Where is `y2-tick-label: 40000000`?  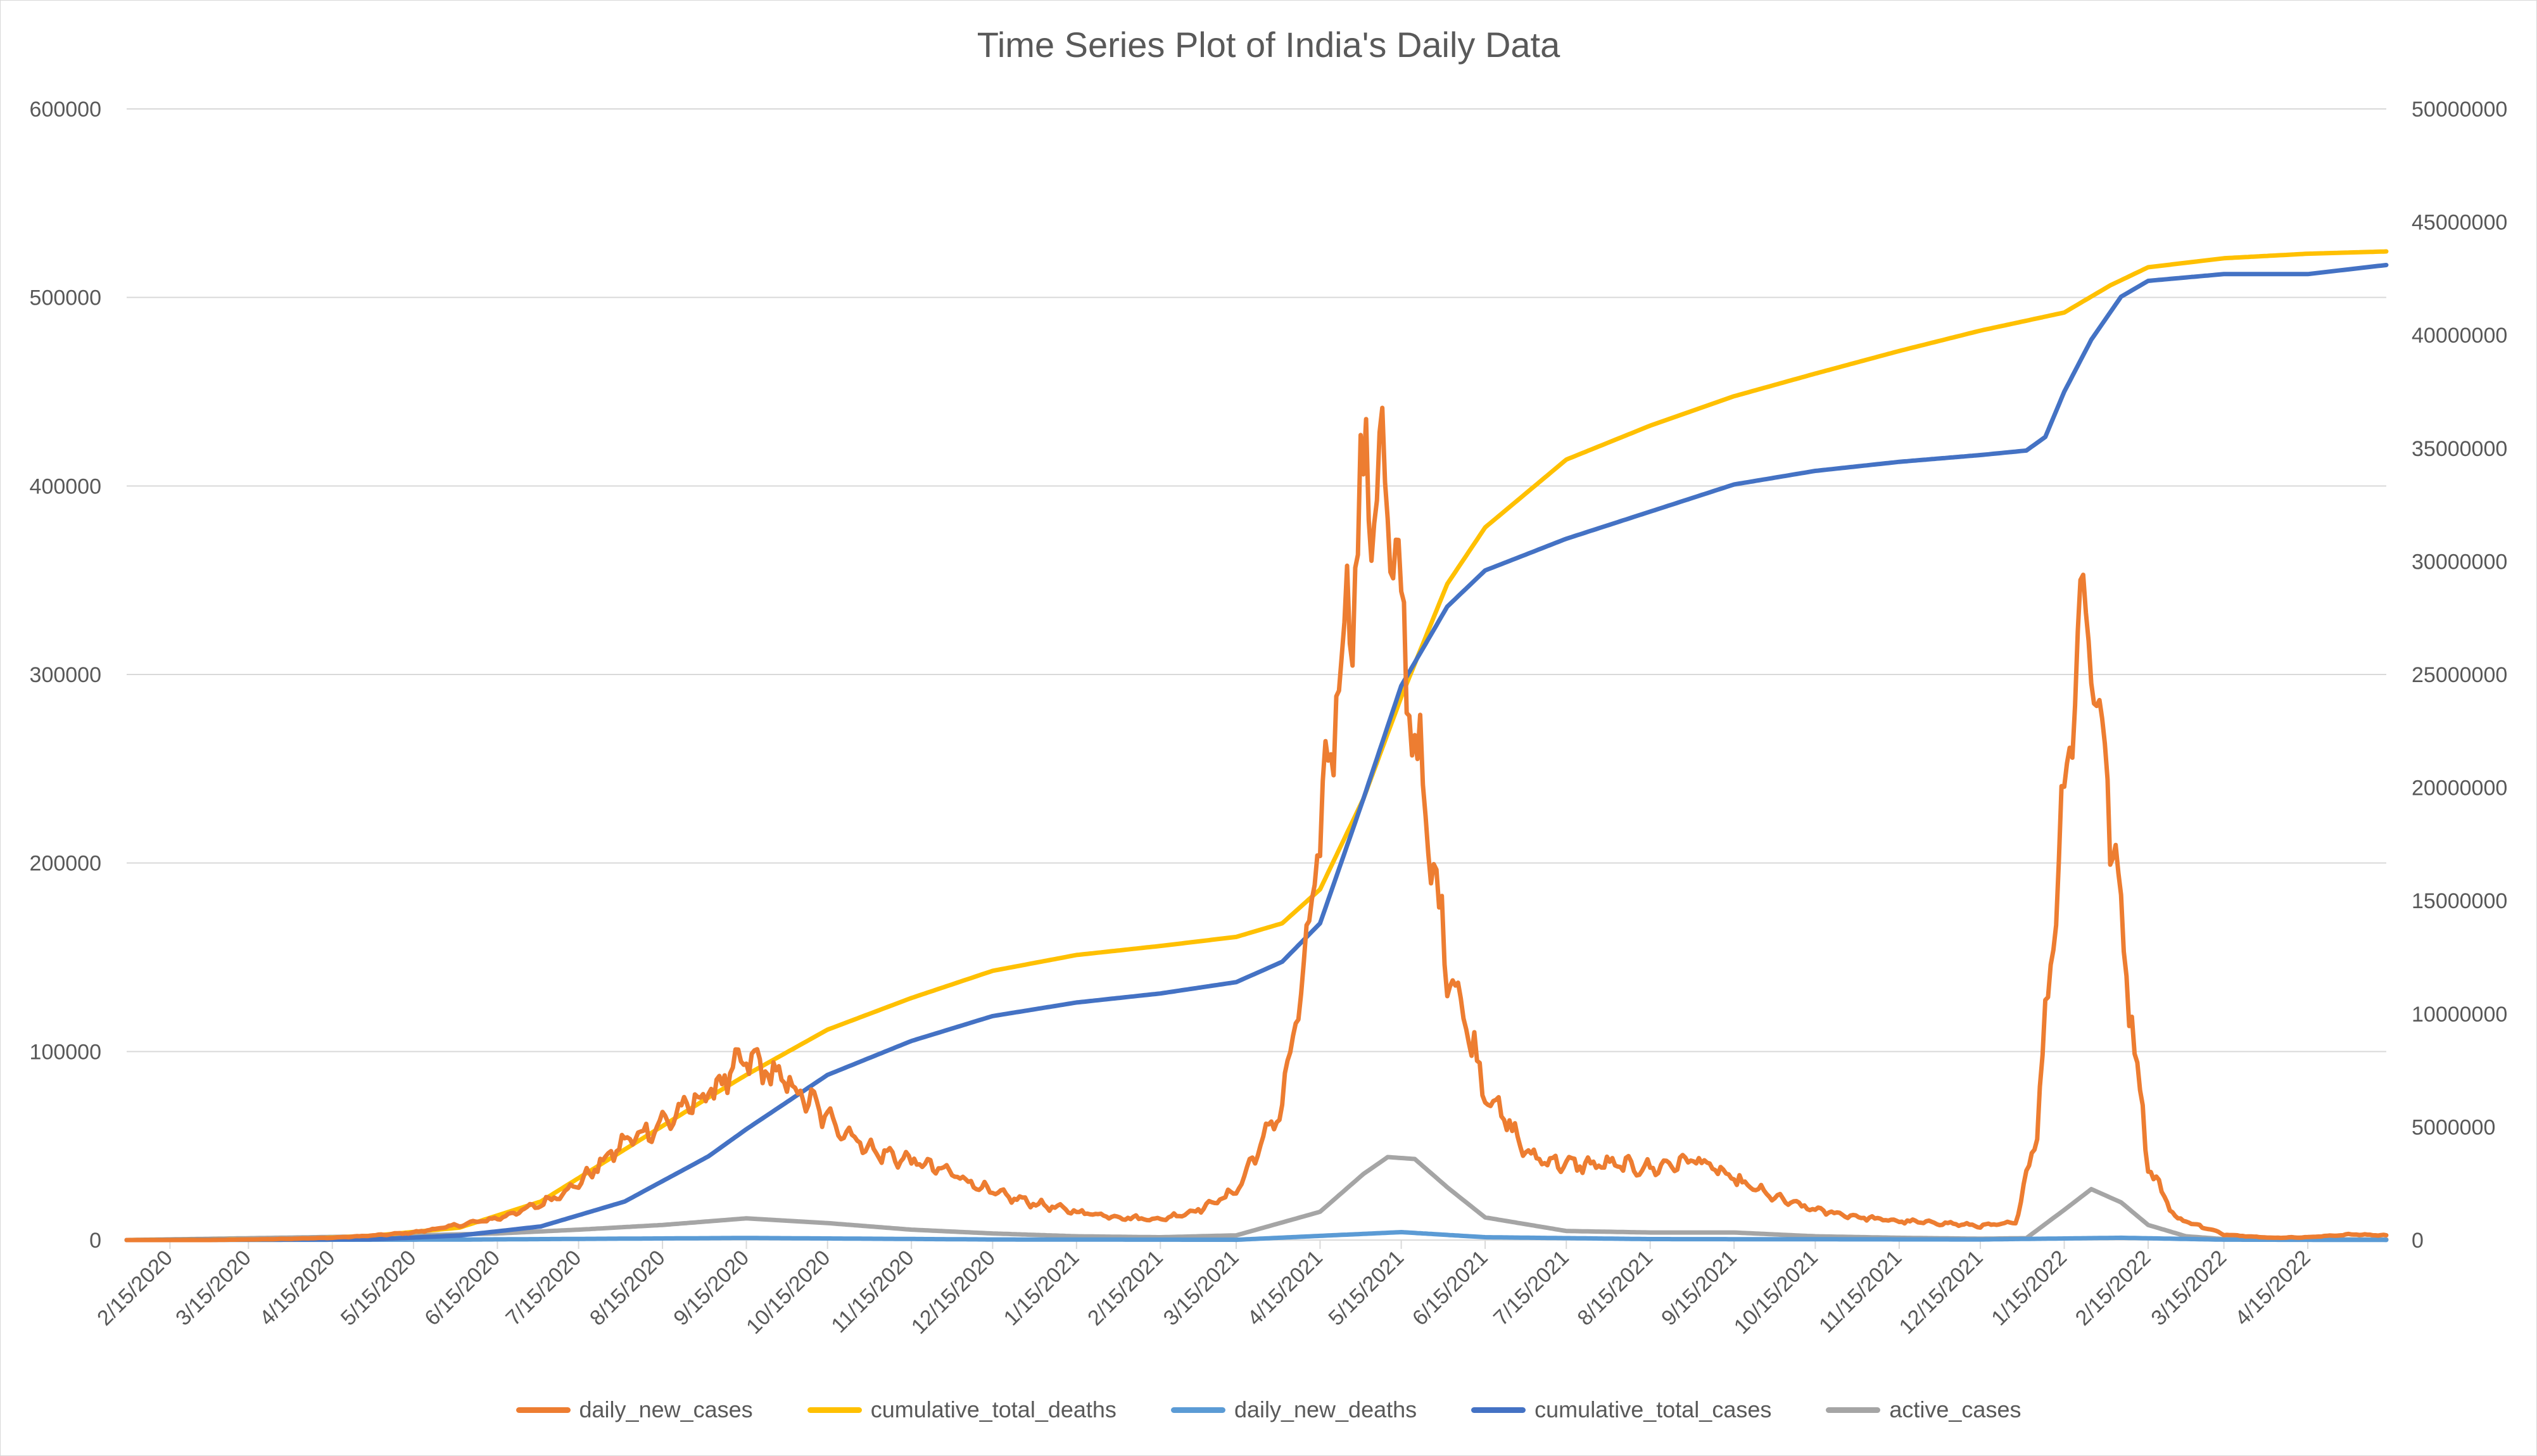 y2-tick-label: 40000000 is located at coordinates (2459, 336).